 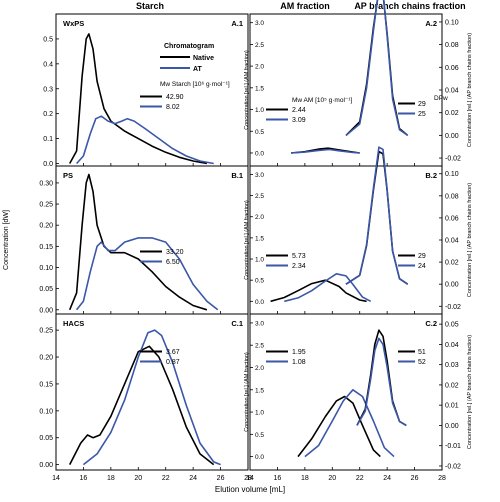 What do you see at coordinates (259, 88) in the screenshot?
I see `ytick-label-a-2-3: 1.5` at bounding box center [259, 88].